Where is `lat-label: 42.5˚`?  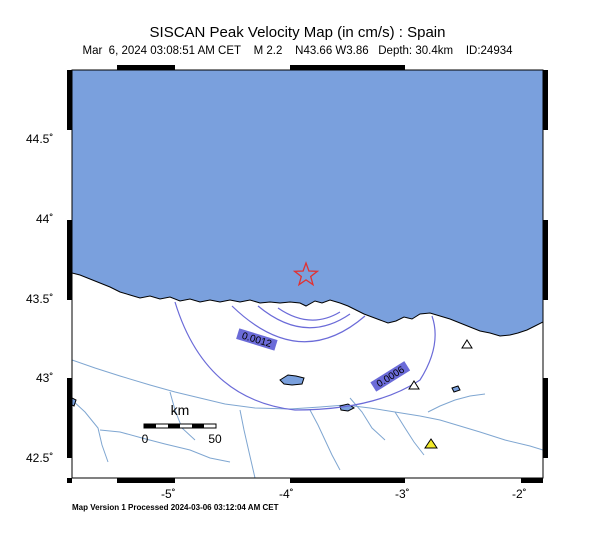
lat-label: 42.5˚ is located at coordinates (40, 458).